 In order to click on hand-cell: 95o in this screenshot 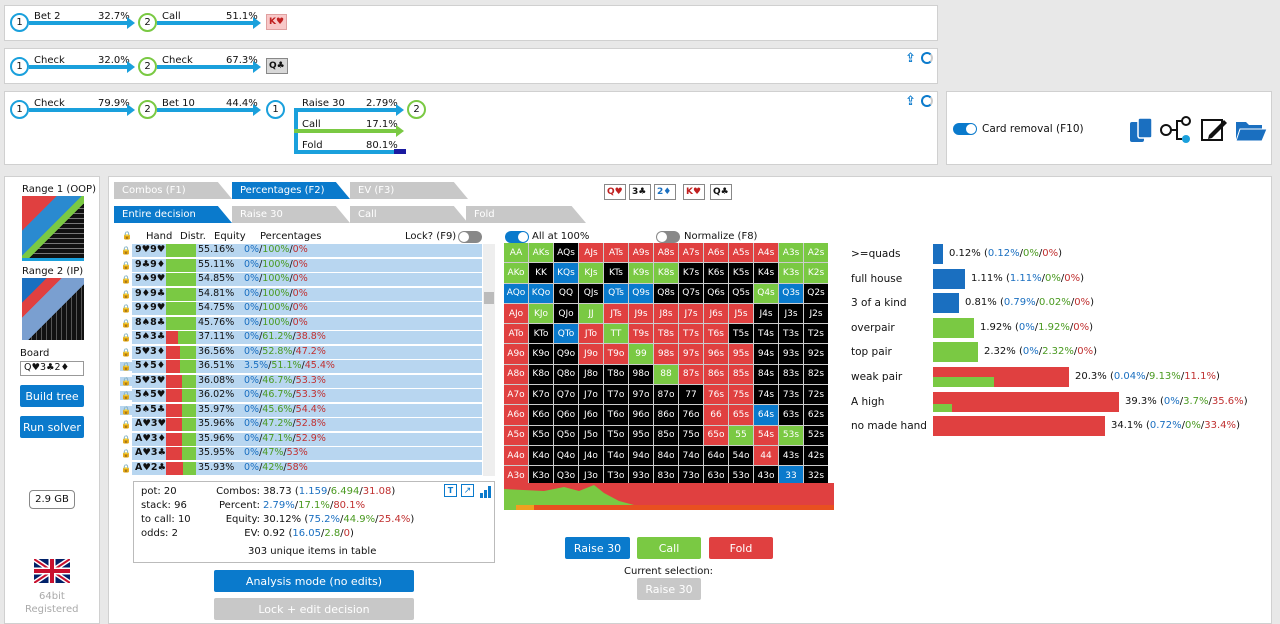, I will do `click(641, 435)`.